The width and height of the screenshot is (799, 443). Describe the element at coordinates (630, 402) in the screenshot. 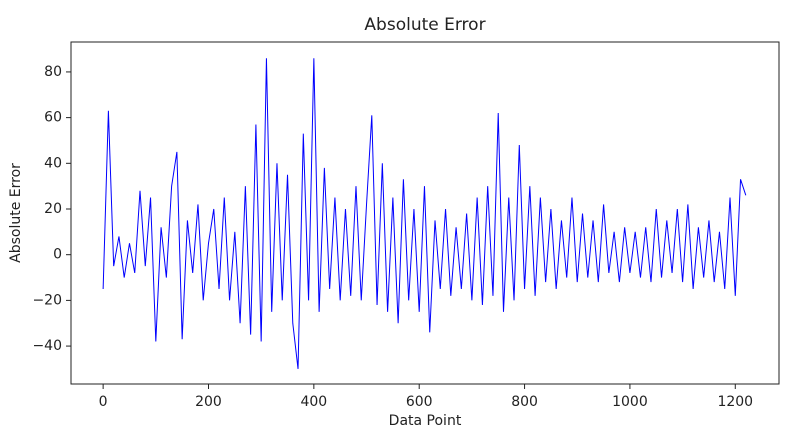

I see `x-tick-label: 1000` at that location.